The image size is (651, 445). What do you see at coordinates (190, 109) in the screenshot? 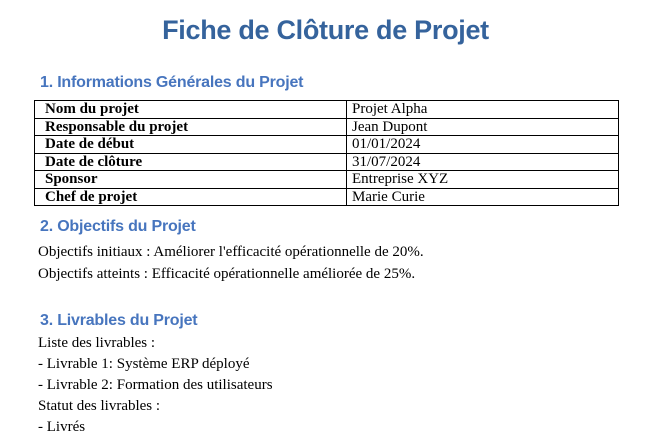
I see `row-label: Nom du projet` at bounding box center [190, 109].